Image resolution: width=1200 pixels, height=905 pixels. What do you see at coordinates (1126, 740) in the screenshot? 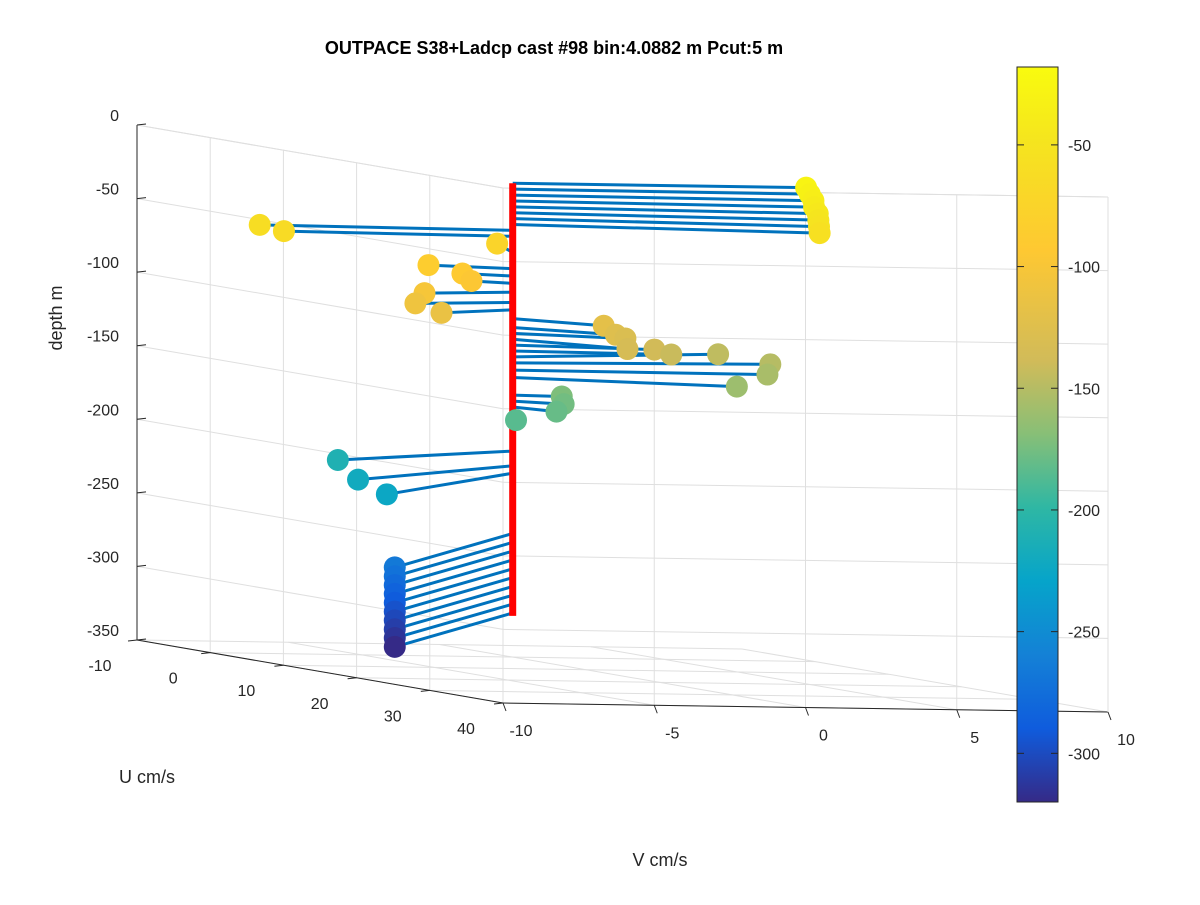
I see `x-tick-label: 10` at bounding box center [1126, 740].